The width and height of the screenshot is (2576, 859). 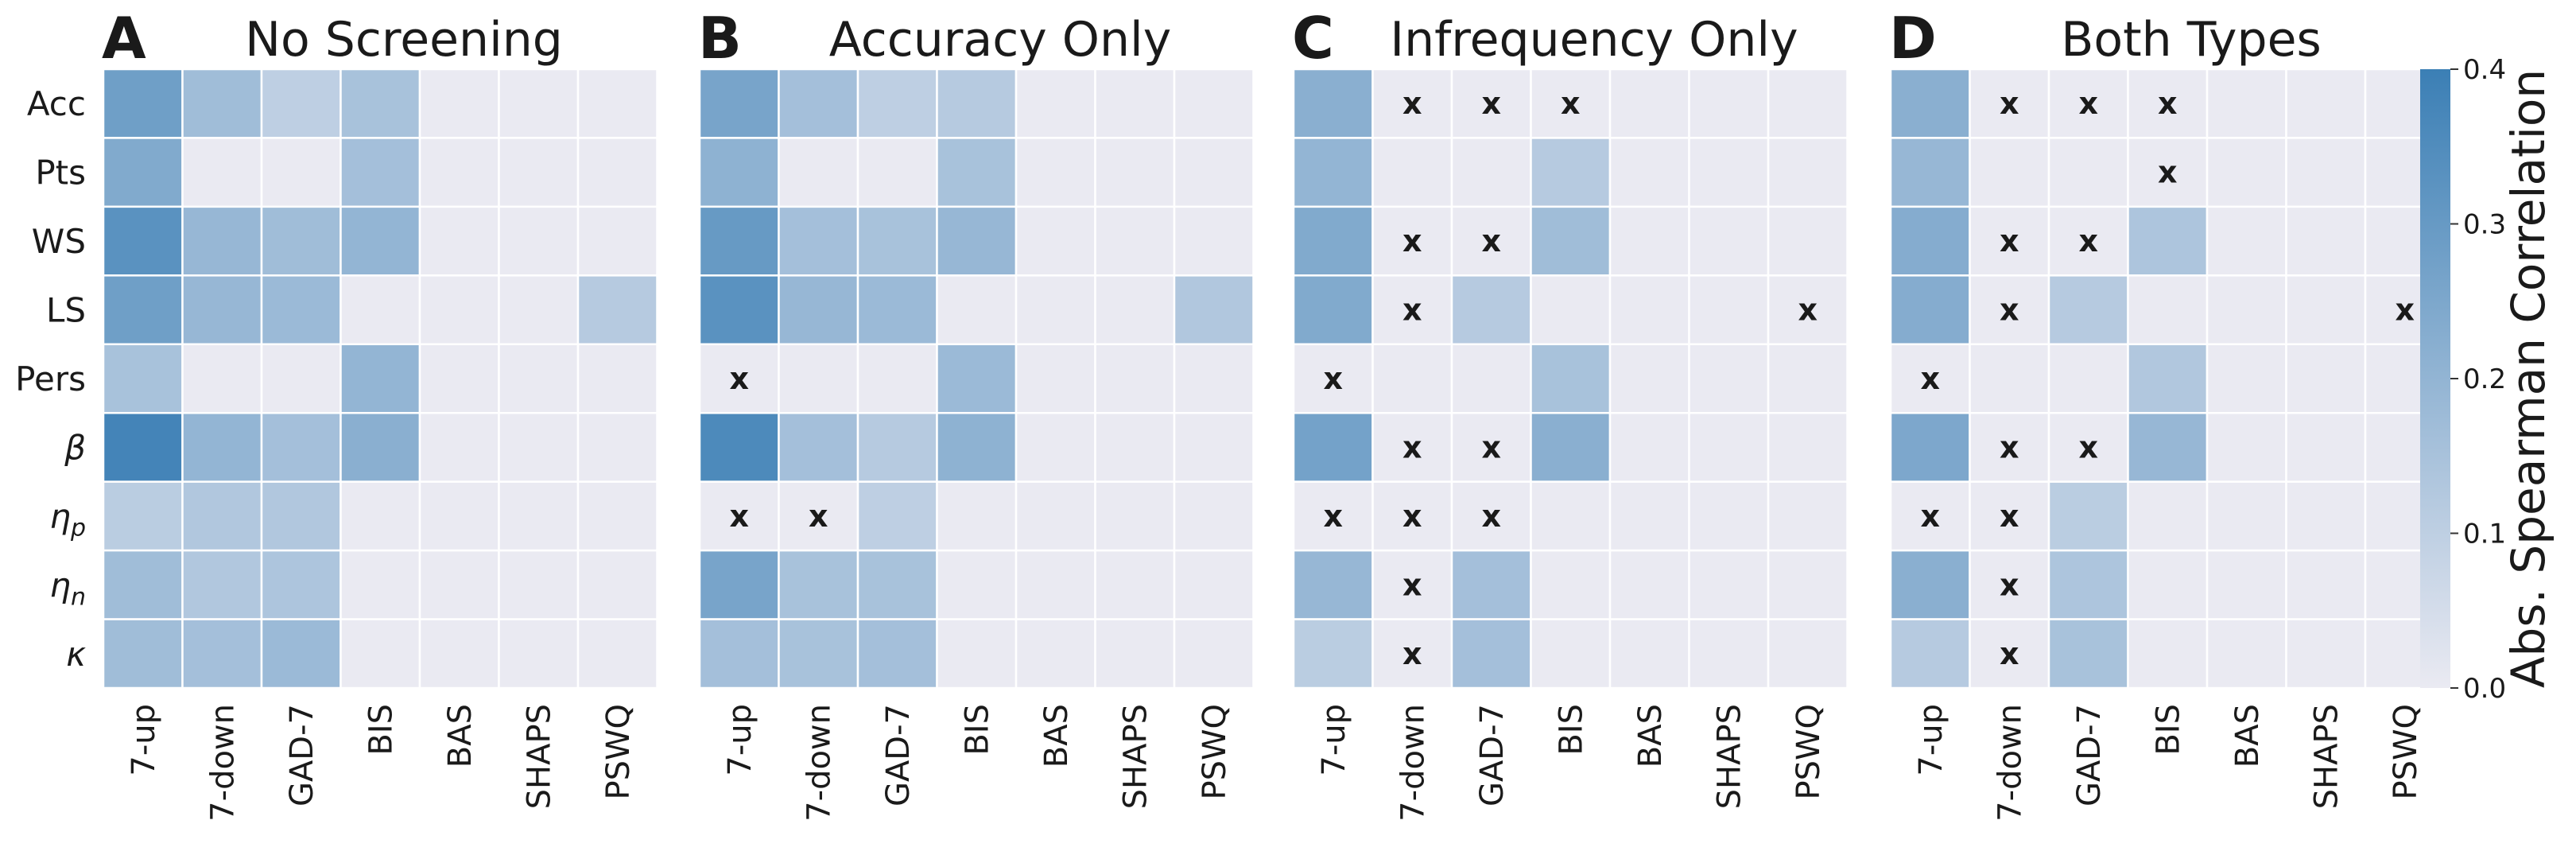 What do you see at coordinates (51, 379) in the screenshot?
I see `row-label: Pers` at bounding box center [51, 379].